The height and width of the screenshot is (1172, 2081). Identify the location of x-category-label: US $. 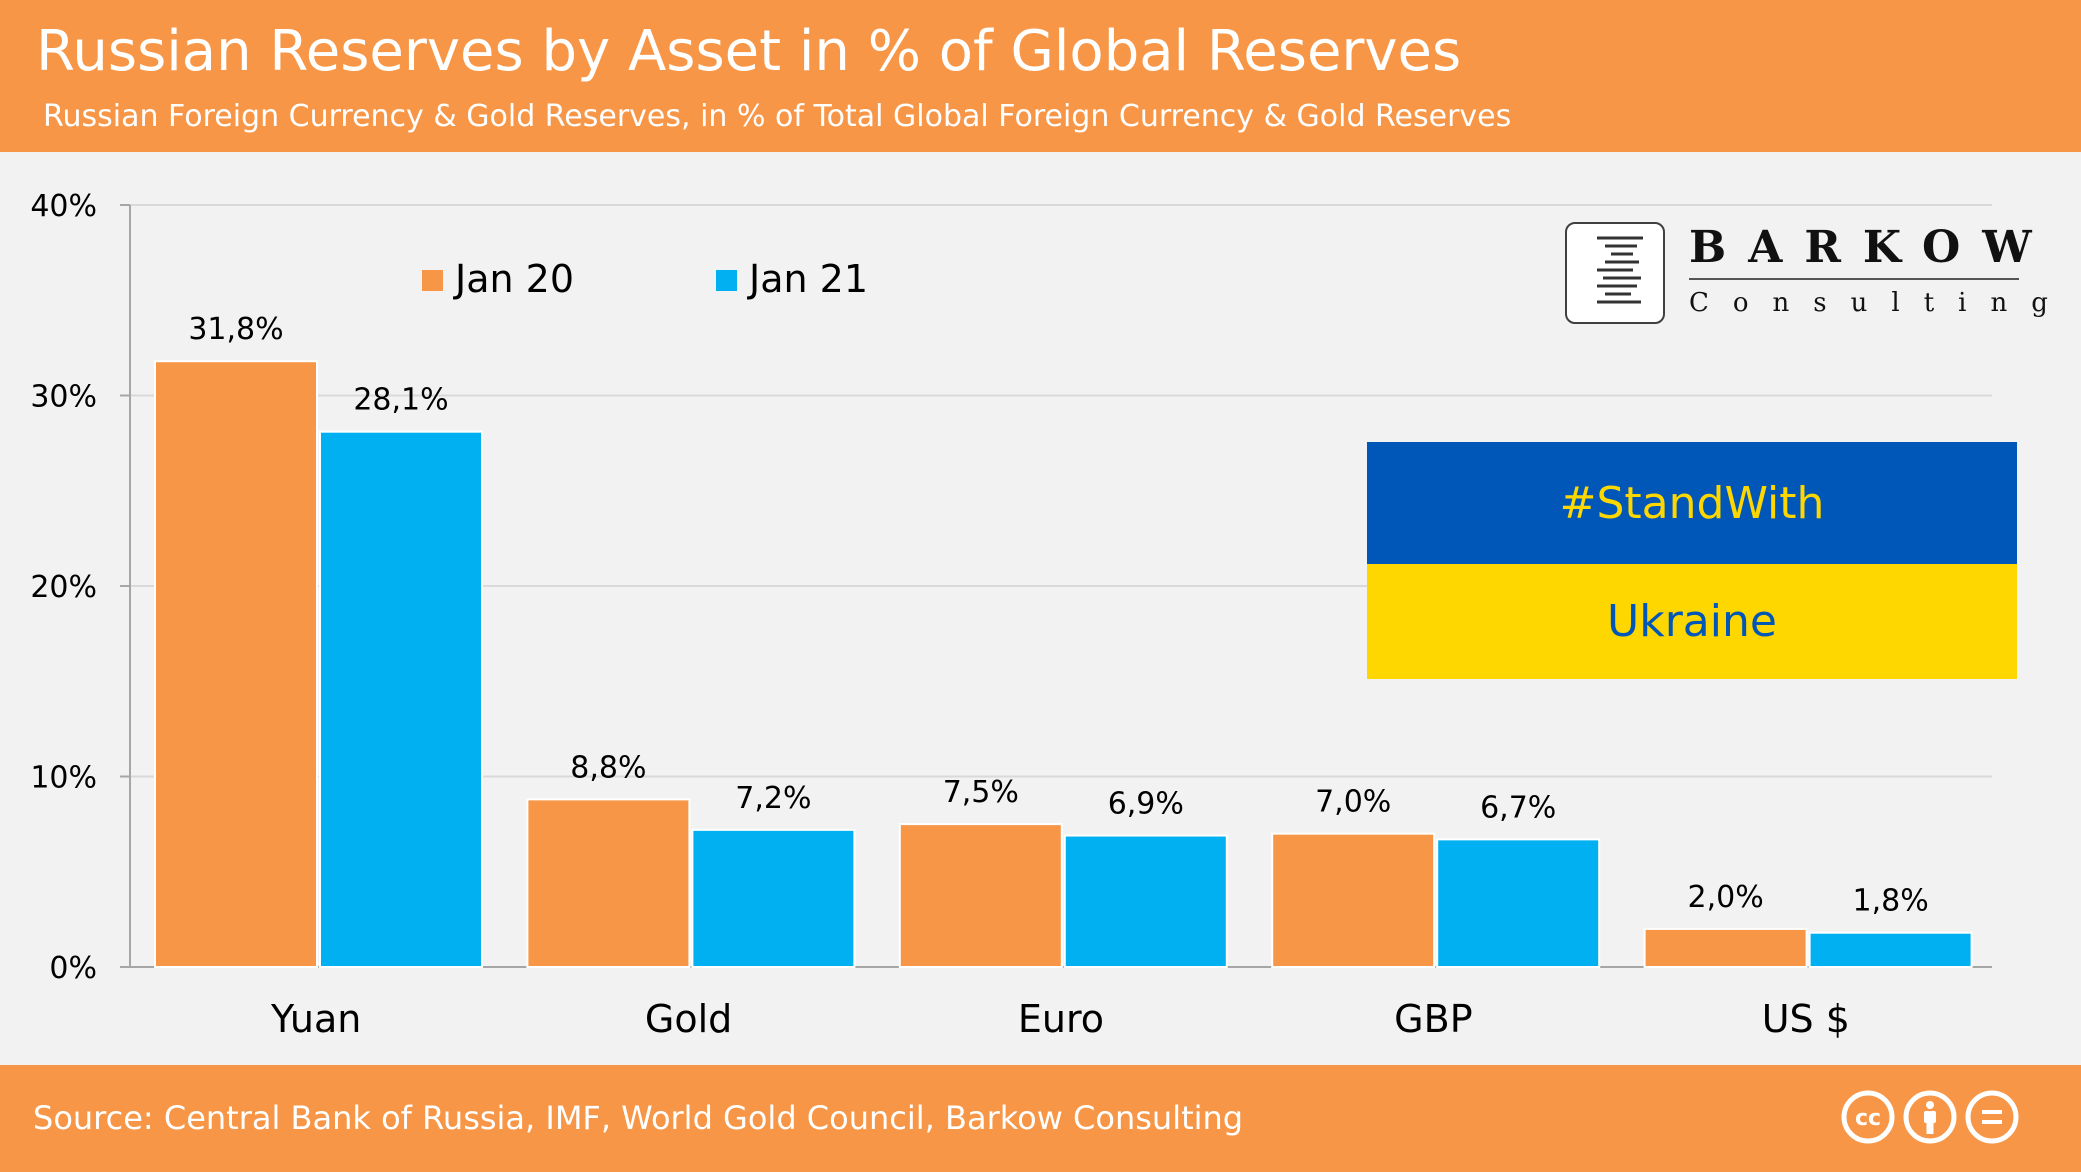
(1806, 1019).